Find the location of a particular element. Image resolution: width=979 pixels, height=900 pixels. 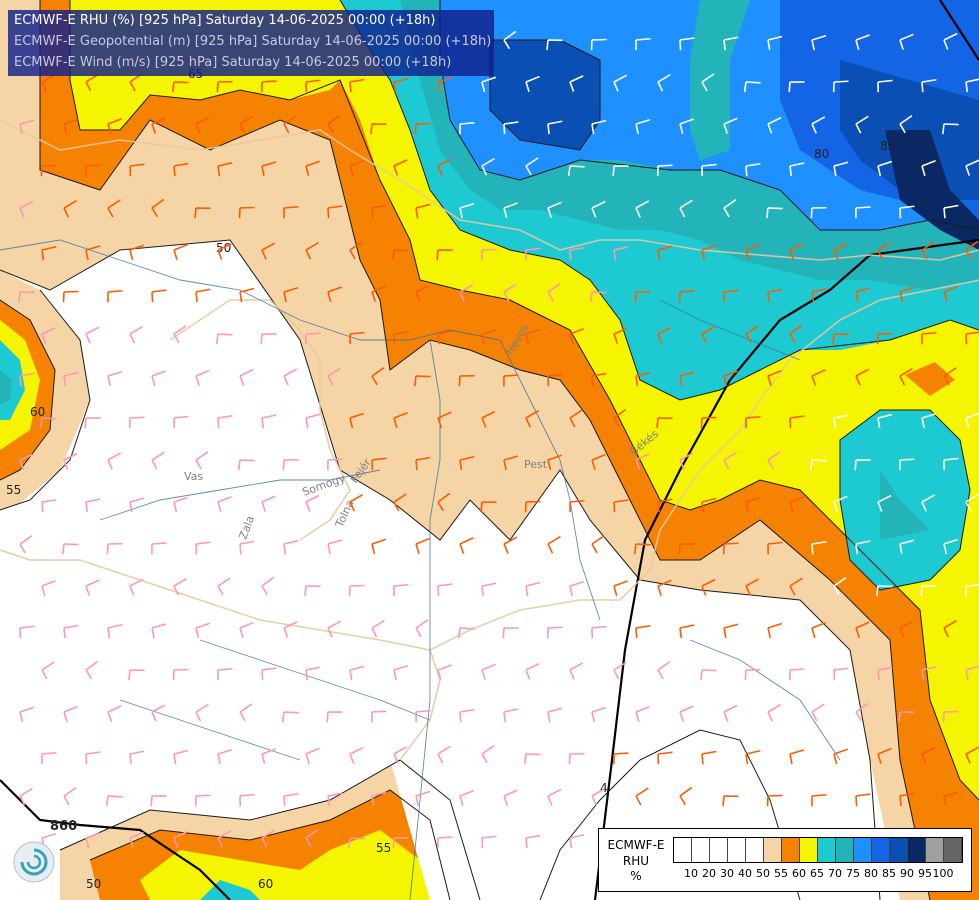

contour-label: 60 is located at coordinates (265, 884).